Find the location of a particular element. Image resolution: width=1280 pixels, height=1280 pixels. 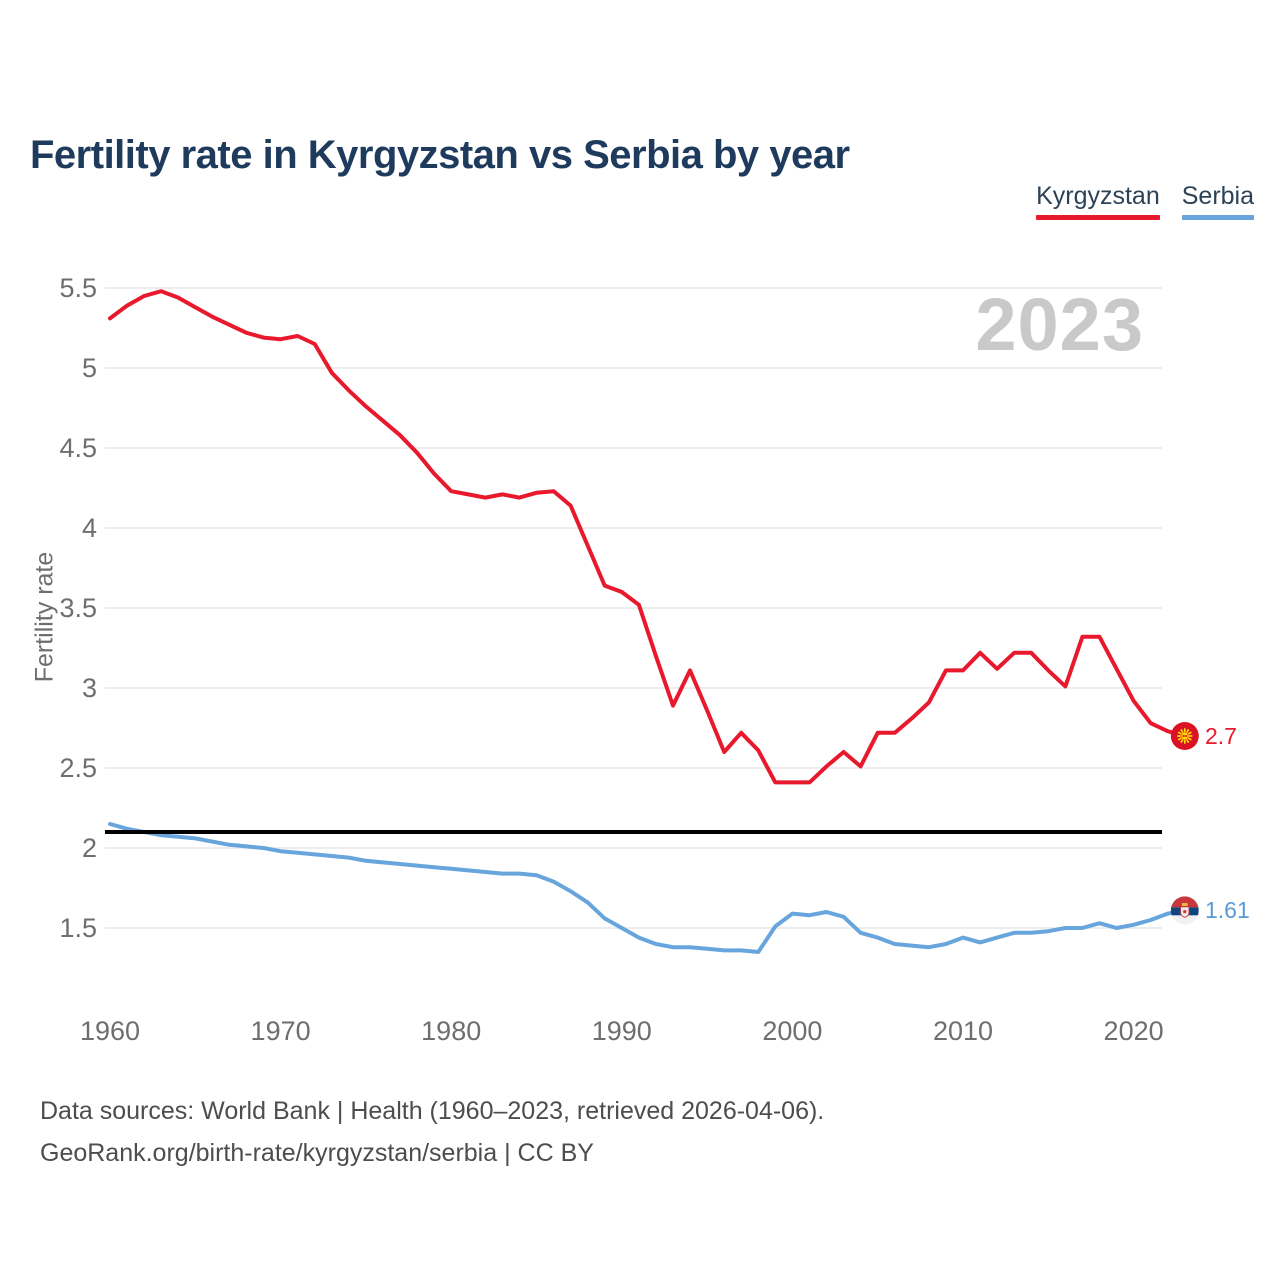

legend-item-serbia: Serbia is located at coordinates (1217, 201).